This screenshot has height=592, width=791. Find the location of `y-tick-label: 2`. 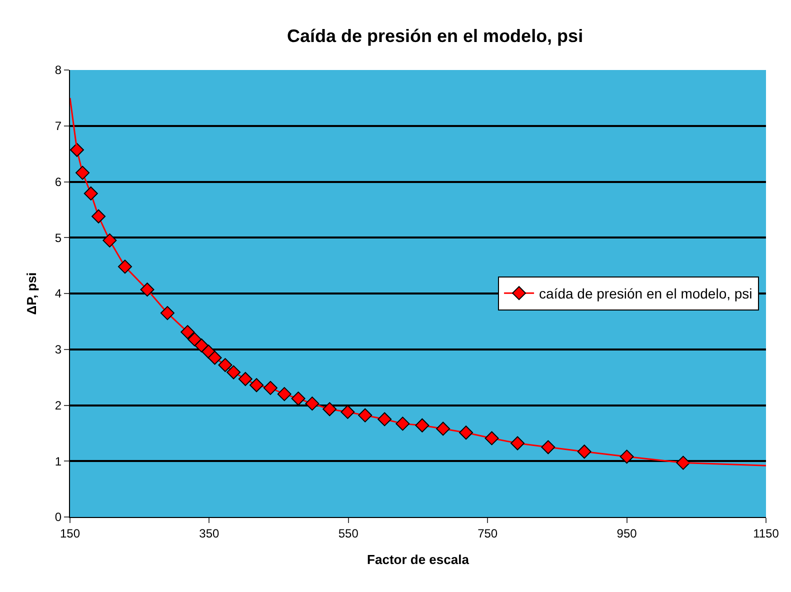

y-tick-label: 2 is located at coordinates (58, 405).